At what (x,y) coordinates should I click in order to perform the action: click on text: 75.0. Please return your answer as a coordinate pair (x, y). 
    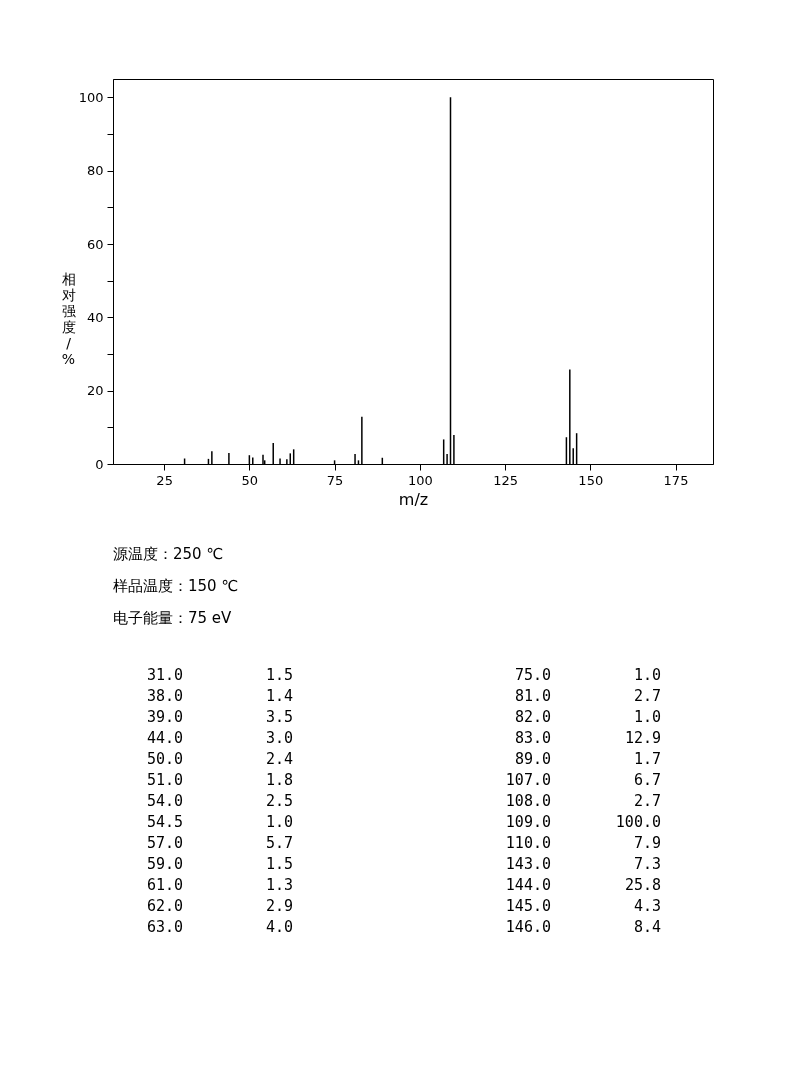
    Looking at the image, I should click on (532, 674).